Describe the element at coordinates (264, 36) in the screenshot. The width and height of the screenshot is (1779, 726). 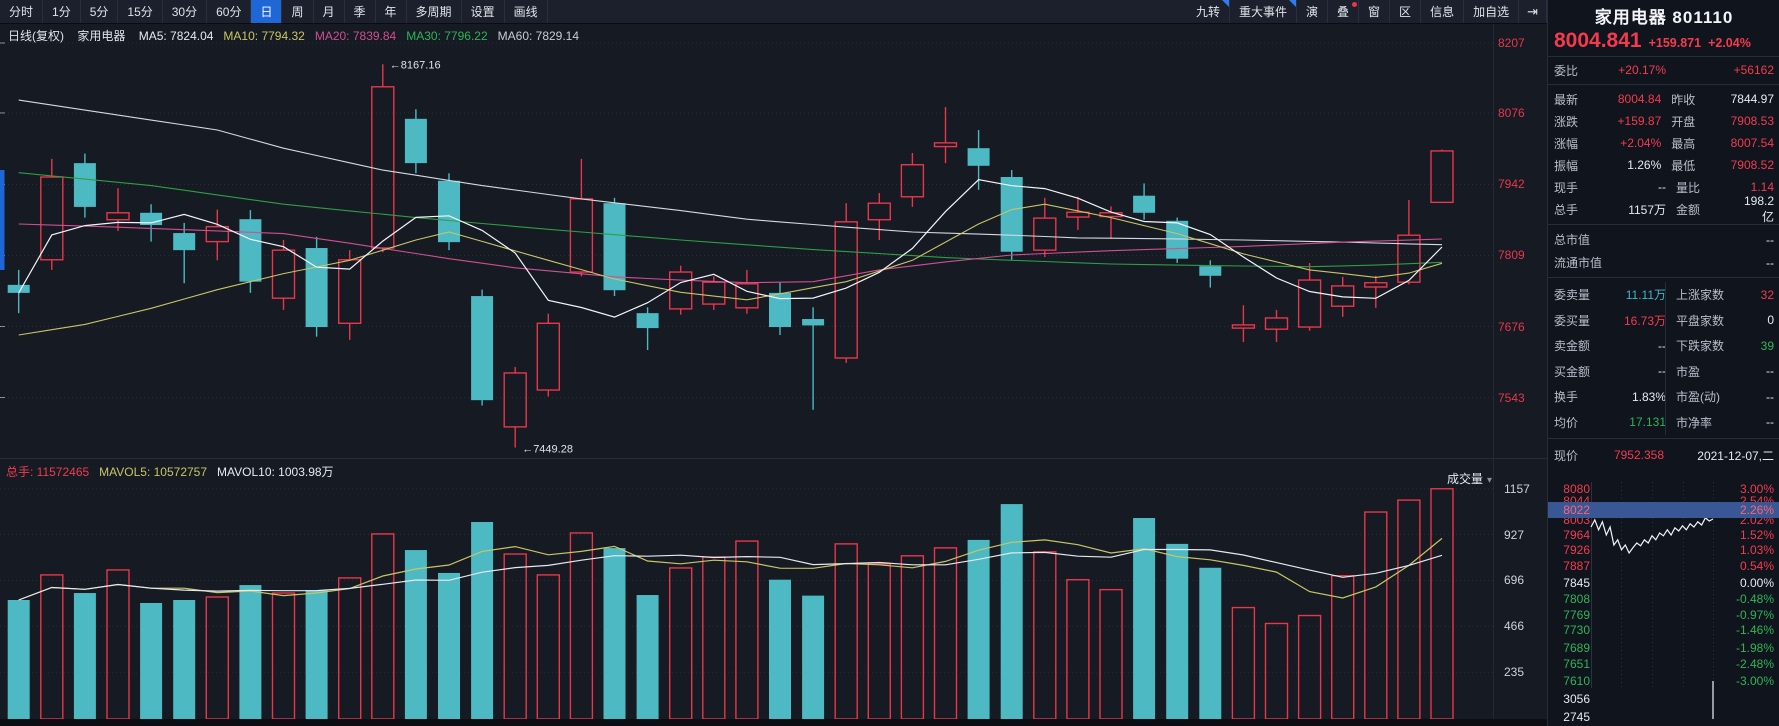
I see `ma-legend-item: MA10: 7794.32` at that location.